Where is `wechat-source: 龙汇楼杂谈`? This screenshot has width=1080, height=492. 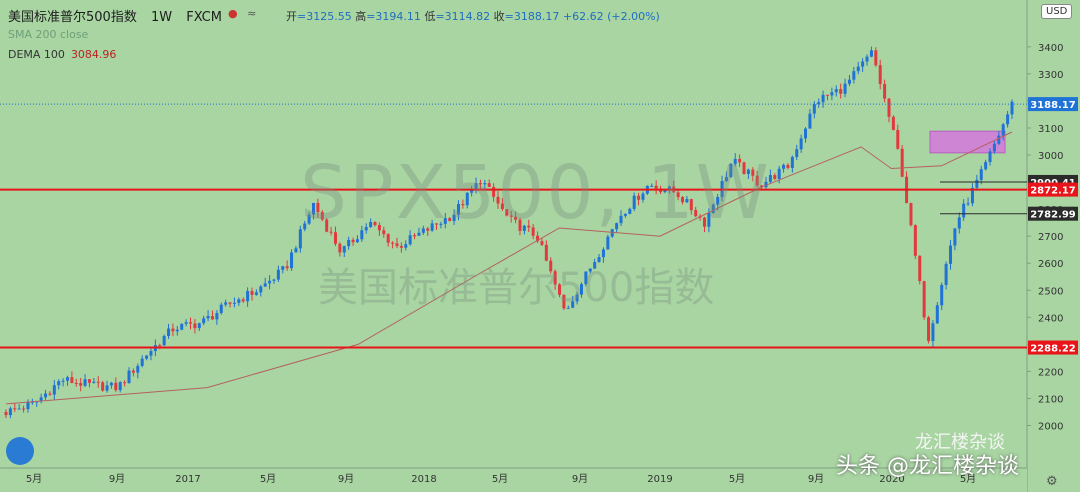 wechat-source: 龙汇楼杂谈 is located at coordinates (960, 442).